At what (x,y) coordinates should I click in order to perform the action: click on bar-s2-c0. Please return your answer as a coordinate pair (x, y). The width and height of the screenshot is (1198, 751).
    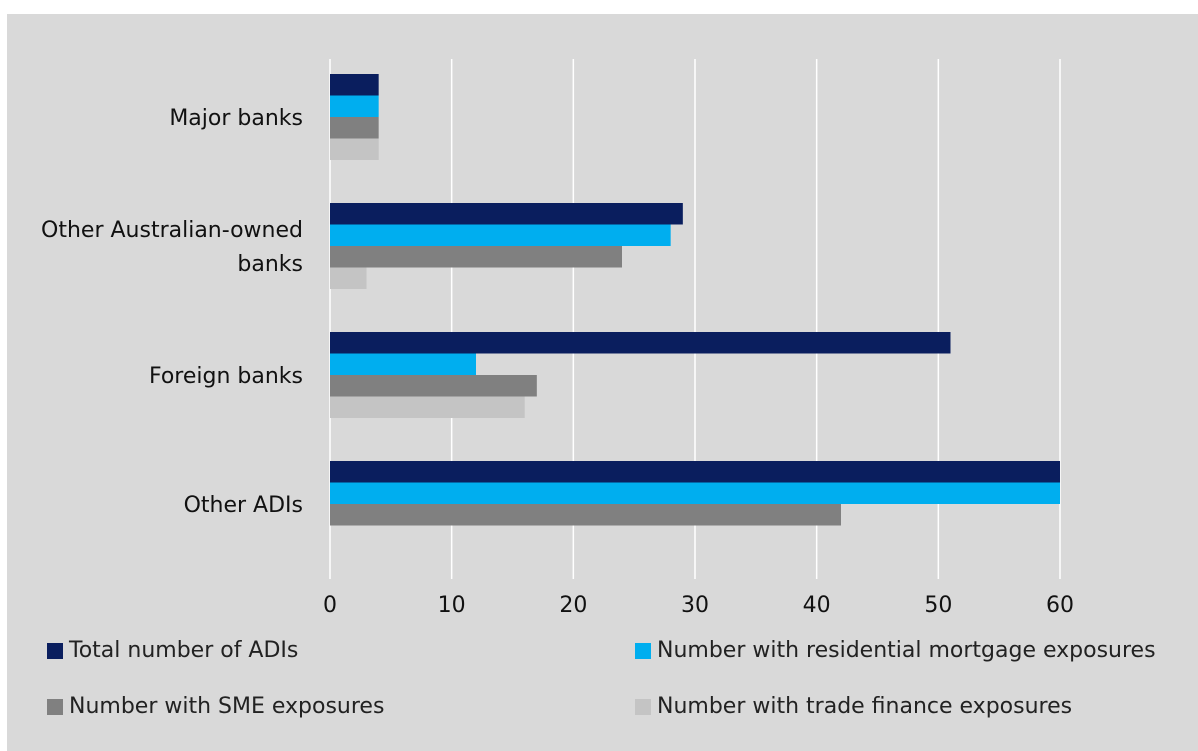
    Looking at the image, I should click on (354, 128).